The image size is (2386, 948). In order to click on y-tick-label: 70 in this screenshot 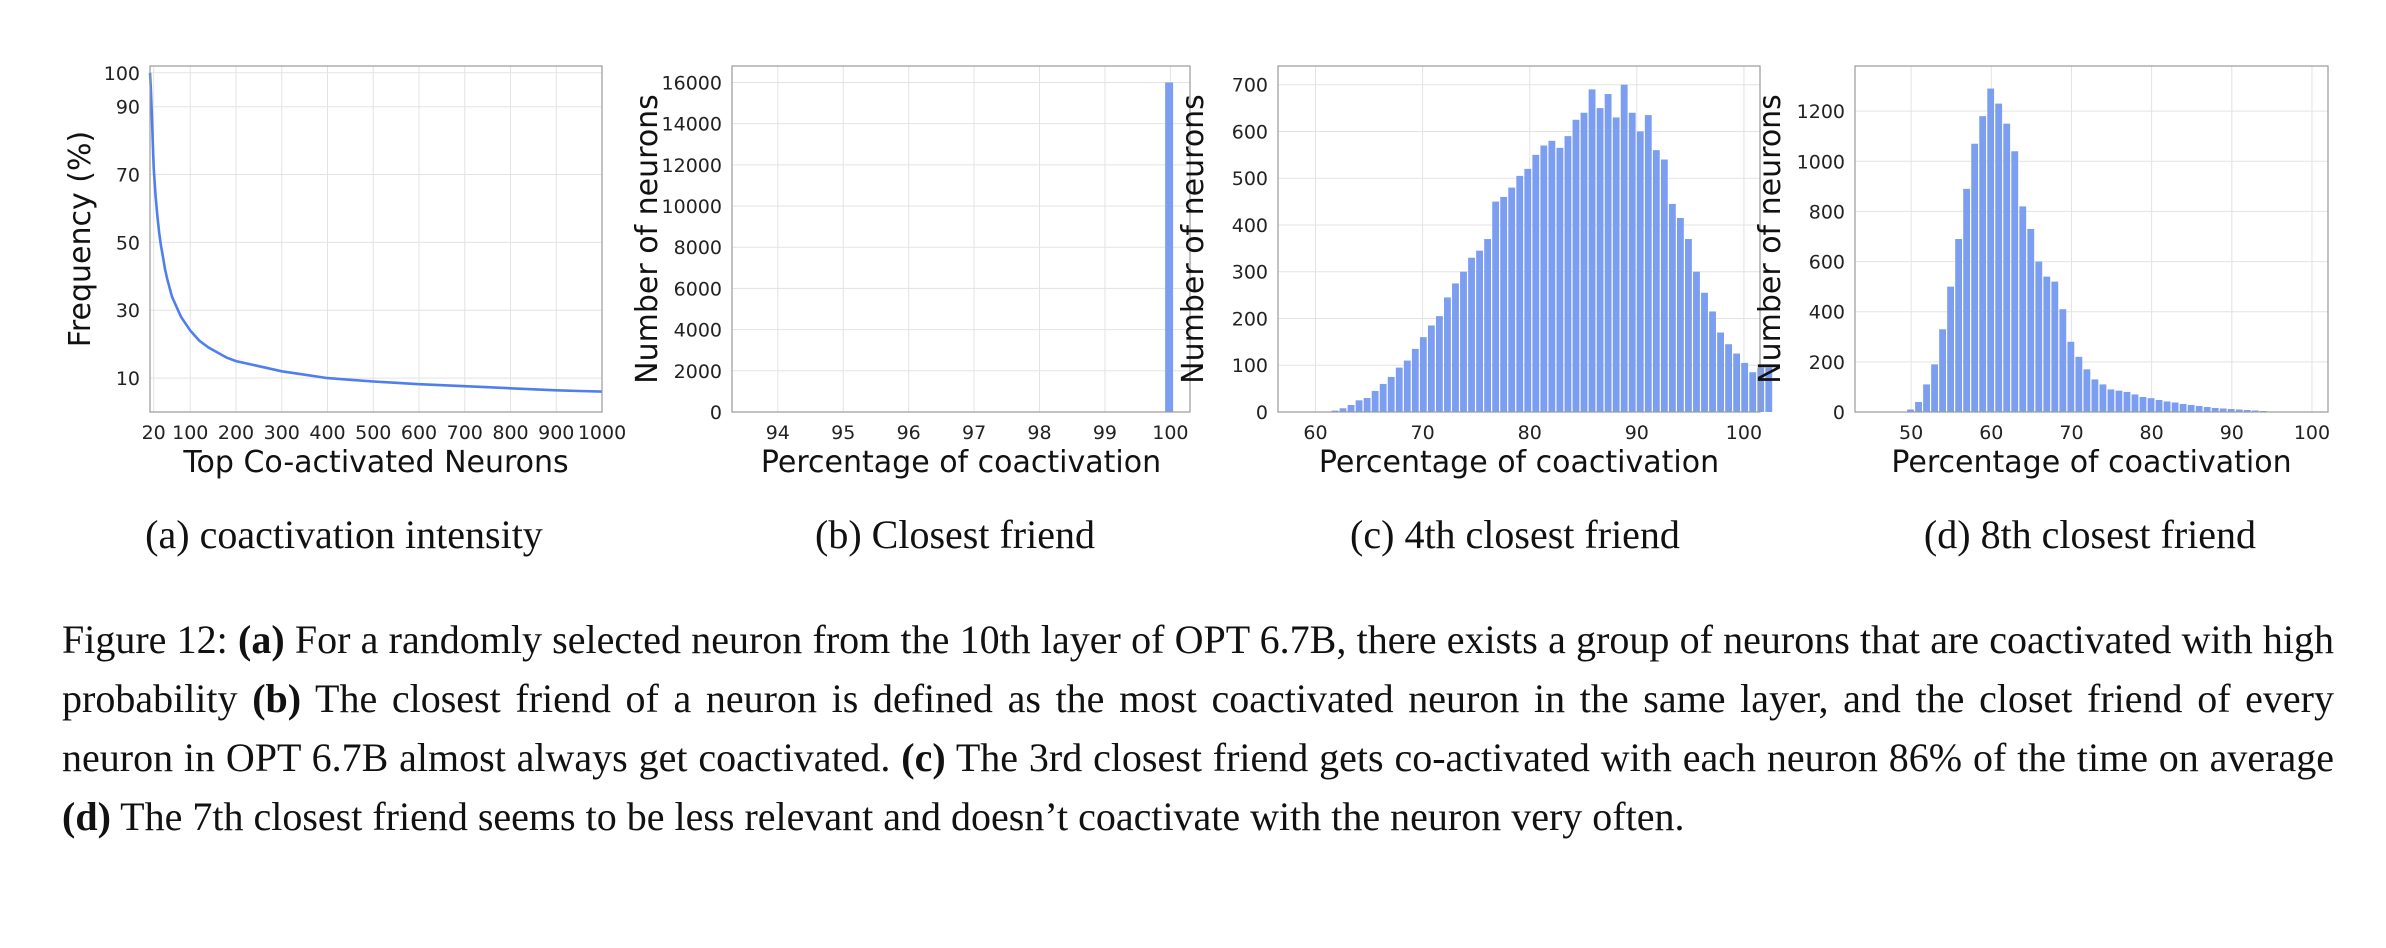, I will do `click(128, 176)`.